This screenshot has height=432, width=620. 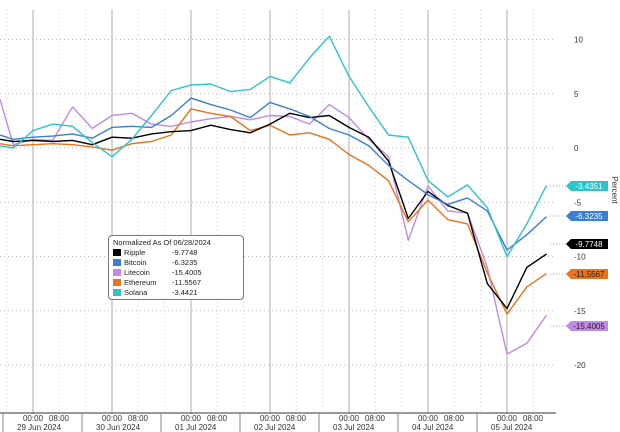 What do you see at coordinates (196, 427) in the screenshot?
I see `x-tick-date: 01 Jul 2024` at bounding box center [196, 427].